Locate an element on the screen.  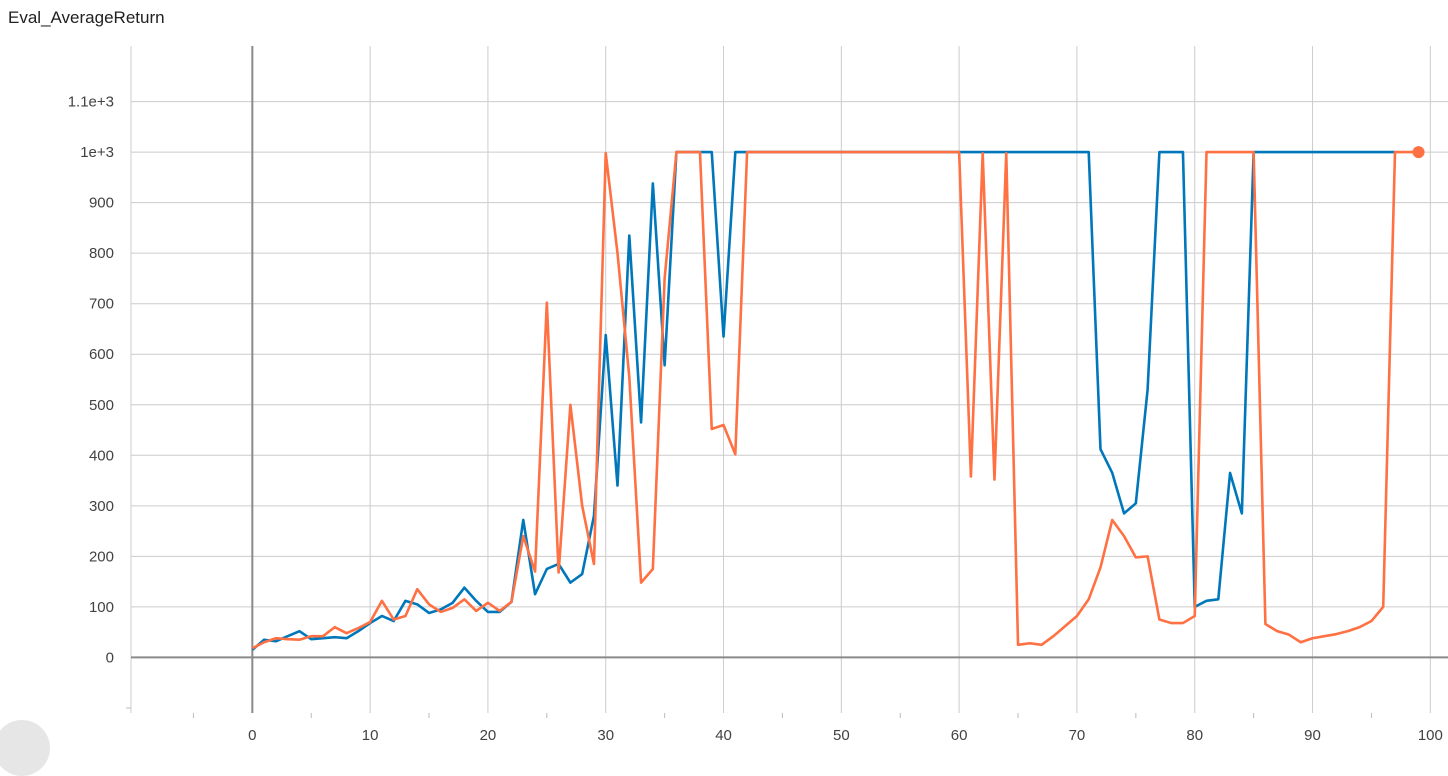
x-tick-label: 50 is located at coordinates (841, 735).